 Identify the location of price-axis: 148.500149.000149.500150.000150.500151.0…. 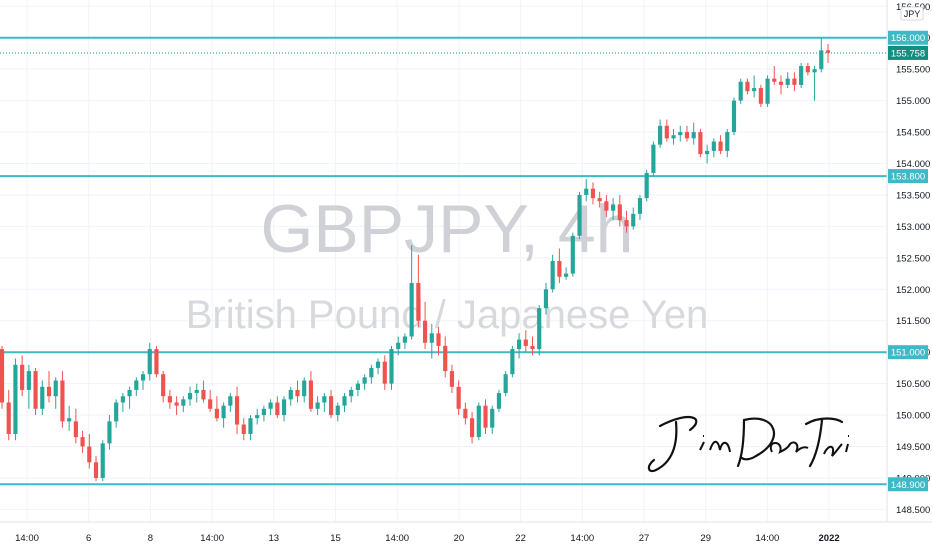
(909, 259).